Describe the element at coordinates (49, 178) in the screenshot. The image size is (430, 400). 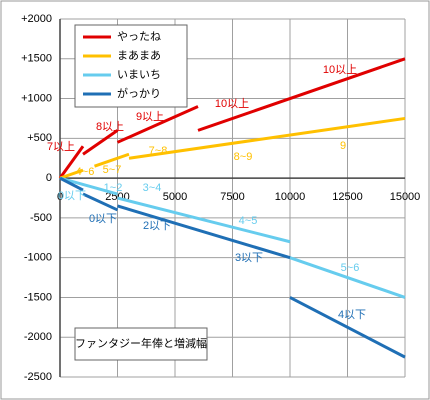
I see `y-tick-label: 0` at that location.